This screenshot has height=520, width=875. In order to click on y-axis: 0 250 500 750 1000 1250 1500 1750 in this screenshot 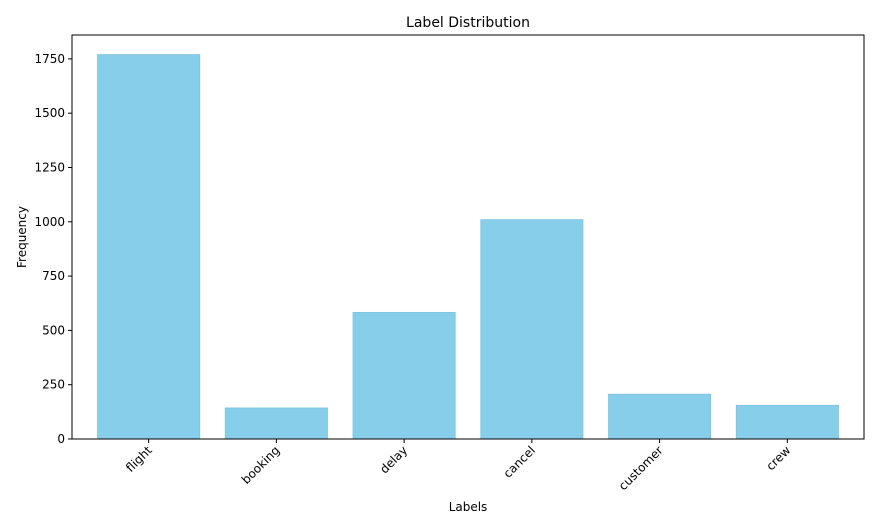, I will do `click(53, 249)`.